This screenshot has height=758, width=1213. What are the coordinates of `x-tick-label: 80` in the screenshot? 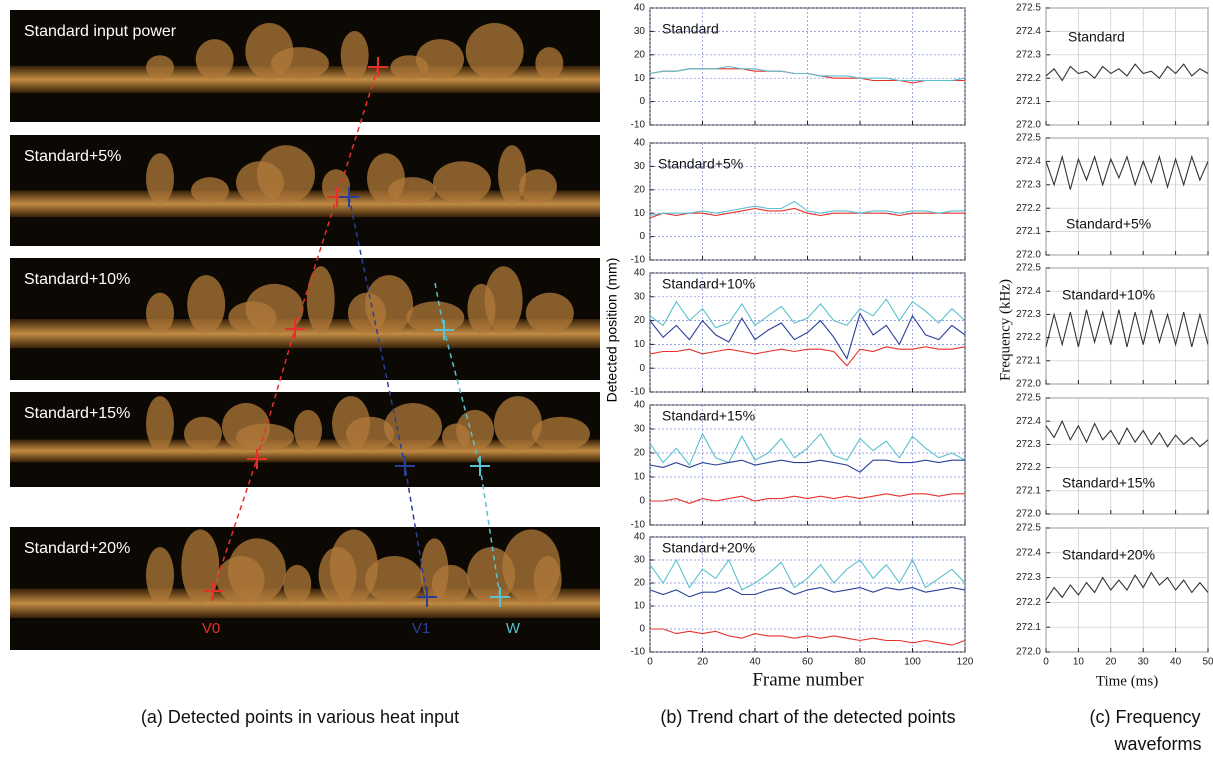 It's located at (860, 662).